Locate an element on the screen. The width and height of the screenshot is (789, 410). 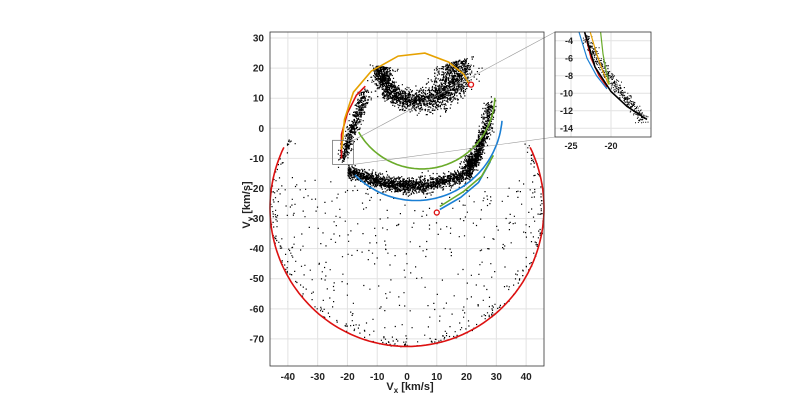
inset-y-tick-label: -6 is located at coordinates (569, 58).